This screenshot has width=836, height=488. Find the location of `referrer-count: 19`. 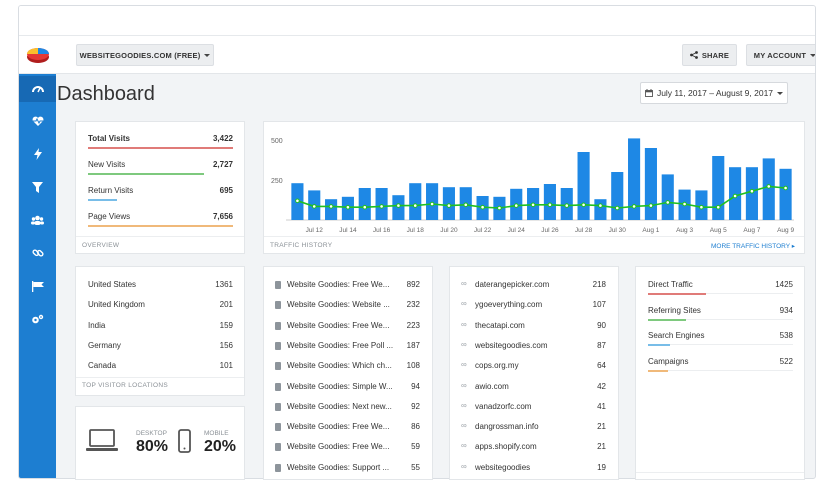

referrer-count: 19 is located at coordinates (601, 467).